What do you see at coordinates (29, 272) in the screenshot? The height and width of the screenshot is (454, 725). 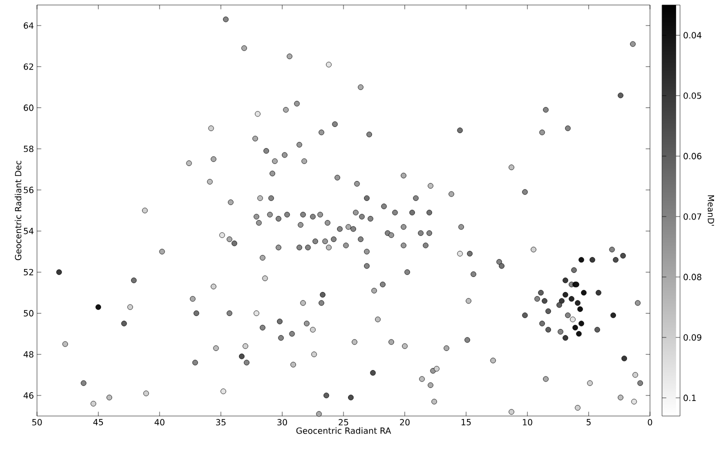 I see `y-tick-label: 52` at bounding box center [29, 272].